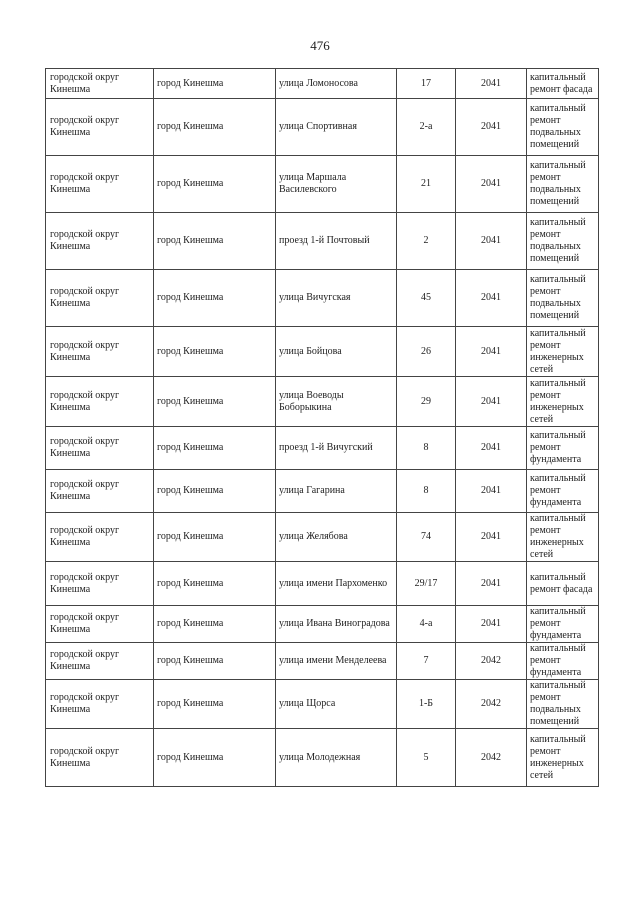 The image size is (640, 905). What do you see at coordinates (336, 624) in the screenshot?
I see `cell-street: улица Ивана Виноградова` at bounding box center [336, 624].